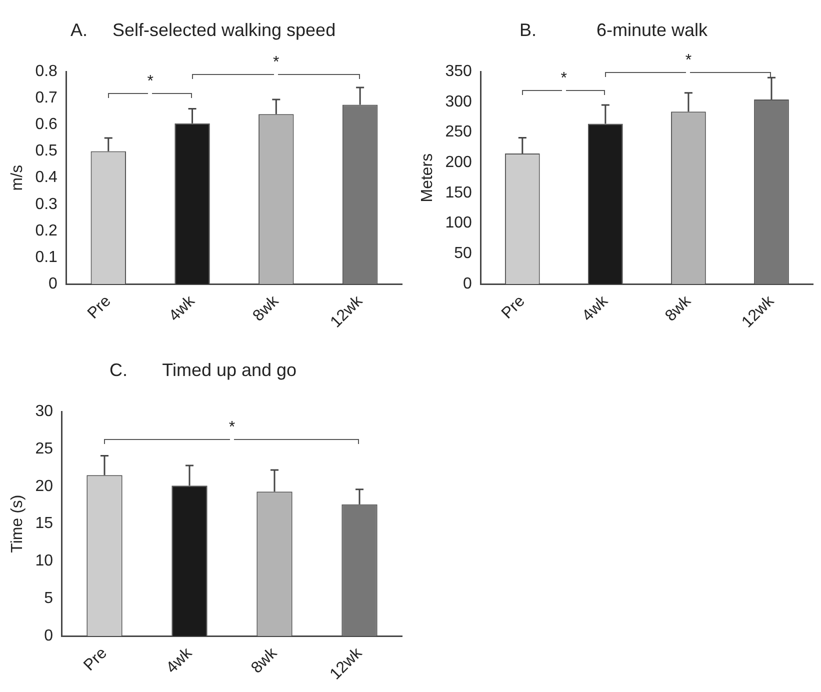 The image size is (821, 692). Describe the element at coordinates (46, 231) in the screenshot. I see `y-tick-label: 0.2` at that location.